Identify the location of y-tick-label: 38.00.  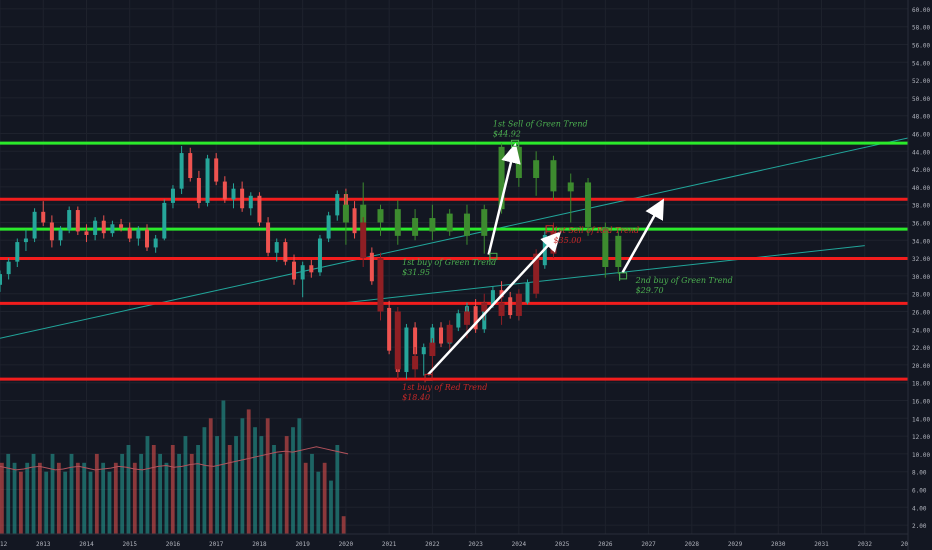
(921, 206).